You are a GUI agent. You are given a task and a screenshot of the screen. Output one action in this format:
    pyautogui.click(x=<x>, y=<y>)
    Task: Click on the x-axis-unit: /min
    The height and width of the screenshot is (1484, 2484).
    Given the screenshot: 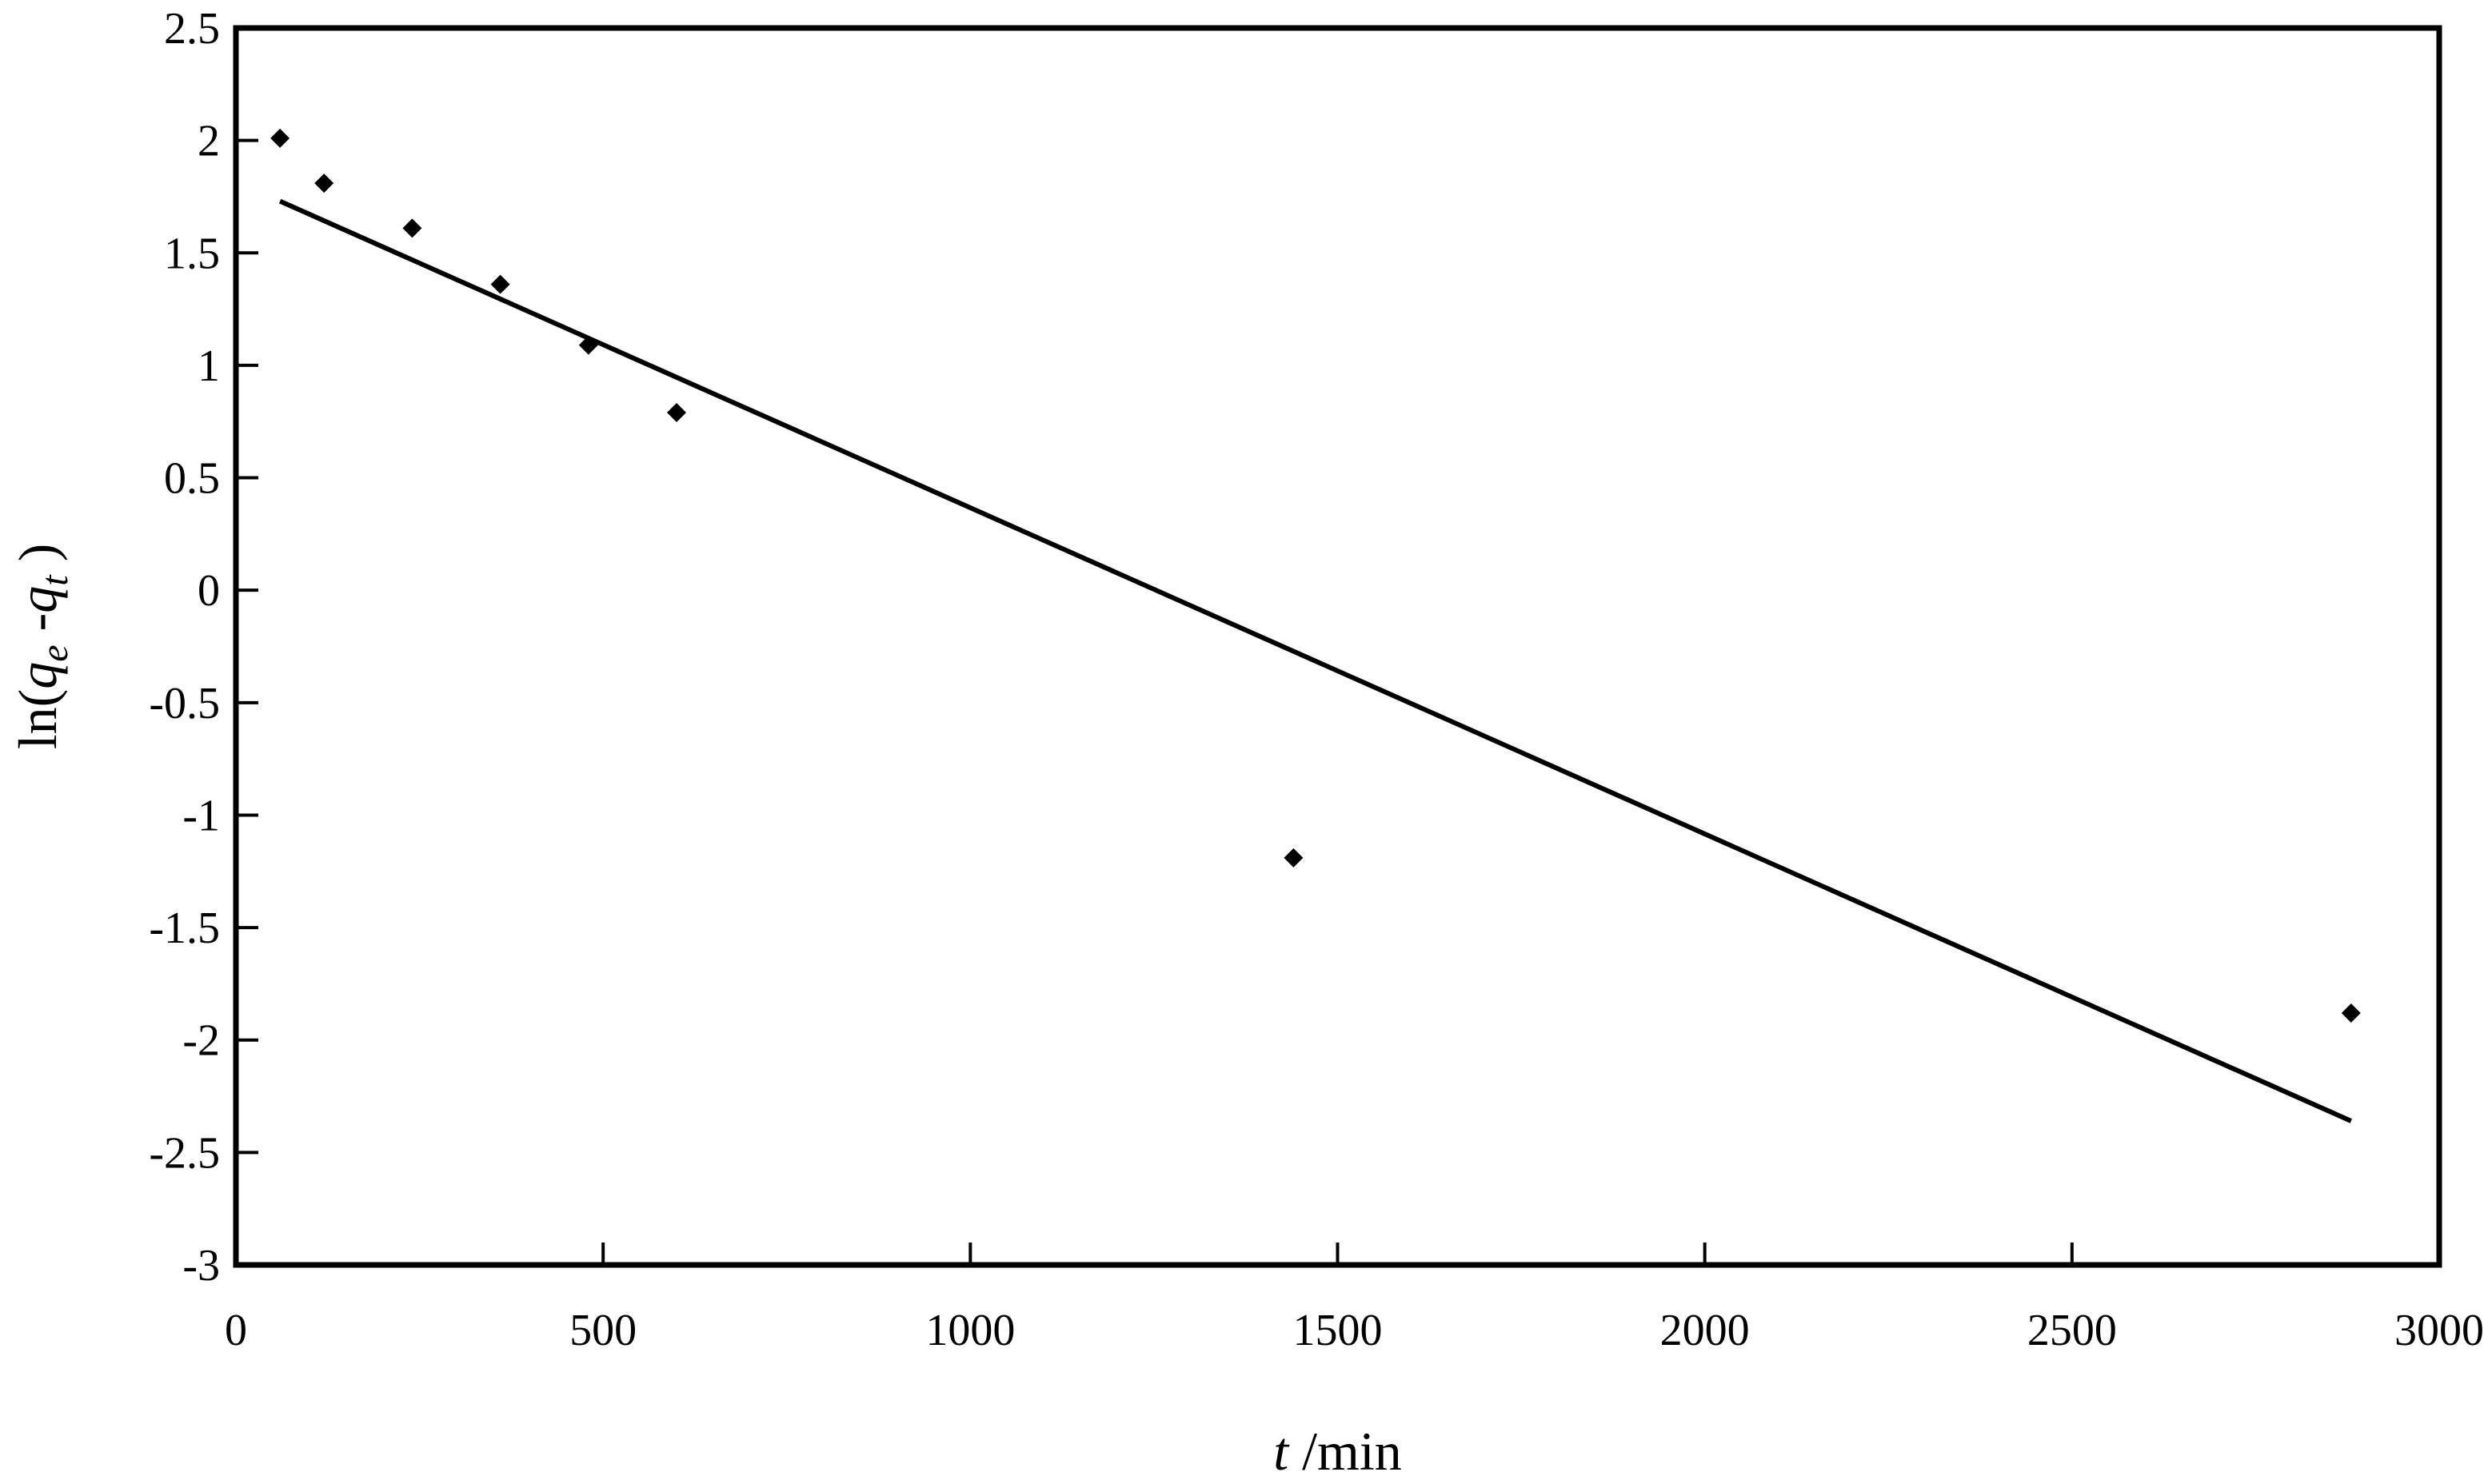 What is the action you would take?
    pyautogui.click(x=1345, y=1450)
    